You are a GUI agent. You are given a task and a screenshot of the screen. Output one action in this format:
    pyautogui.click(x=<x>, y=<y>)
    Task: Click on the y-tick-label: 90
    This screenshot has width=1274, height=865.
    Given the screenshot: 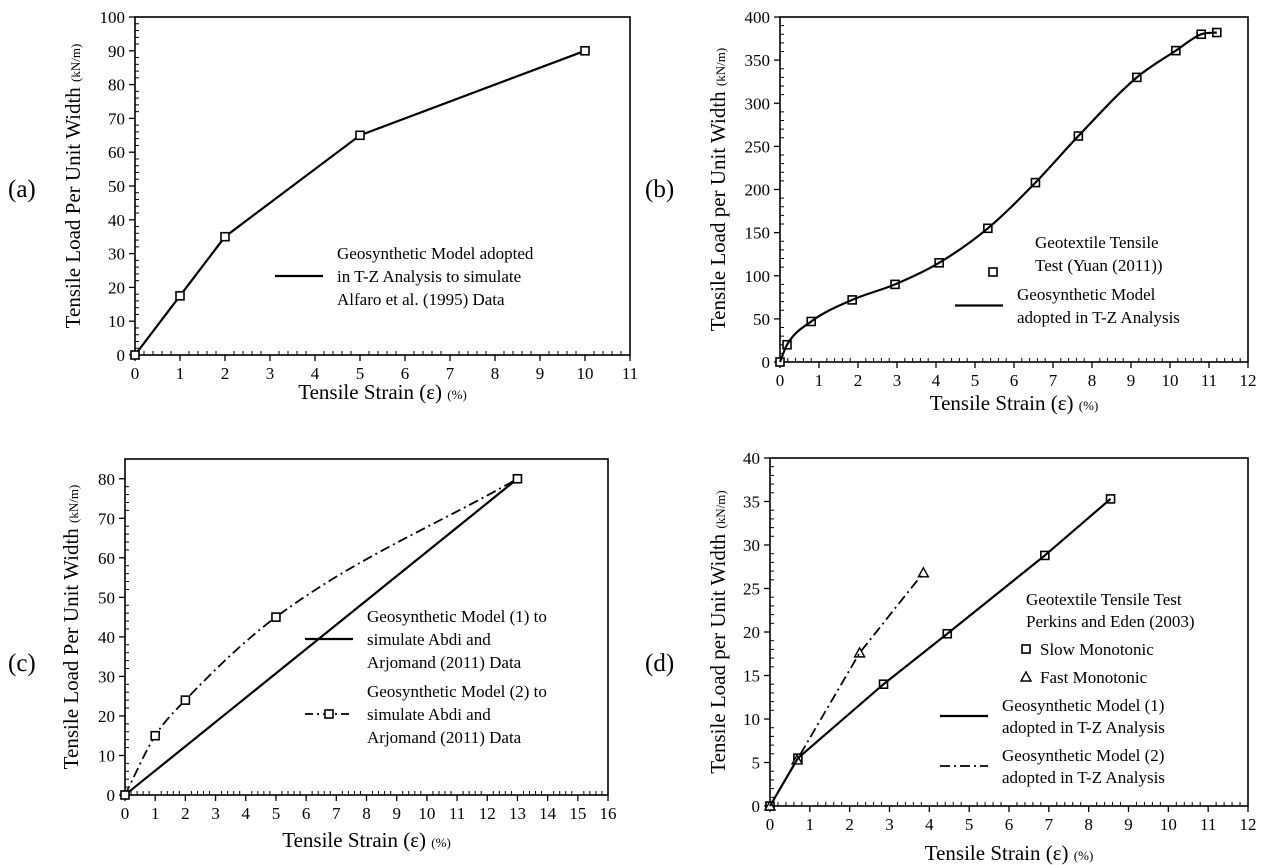 What is the action you would take?
    pyautogui.click(x=116, y=51)
    